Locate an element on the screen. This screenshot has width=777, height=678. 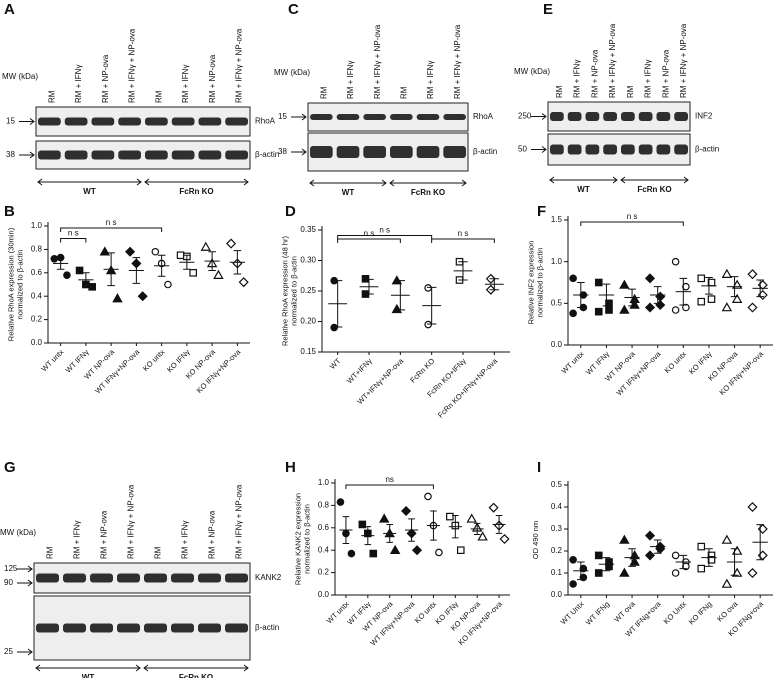
panel-label: G is located at coordinates (10, 467).